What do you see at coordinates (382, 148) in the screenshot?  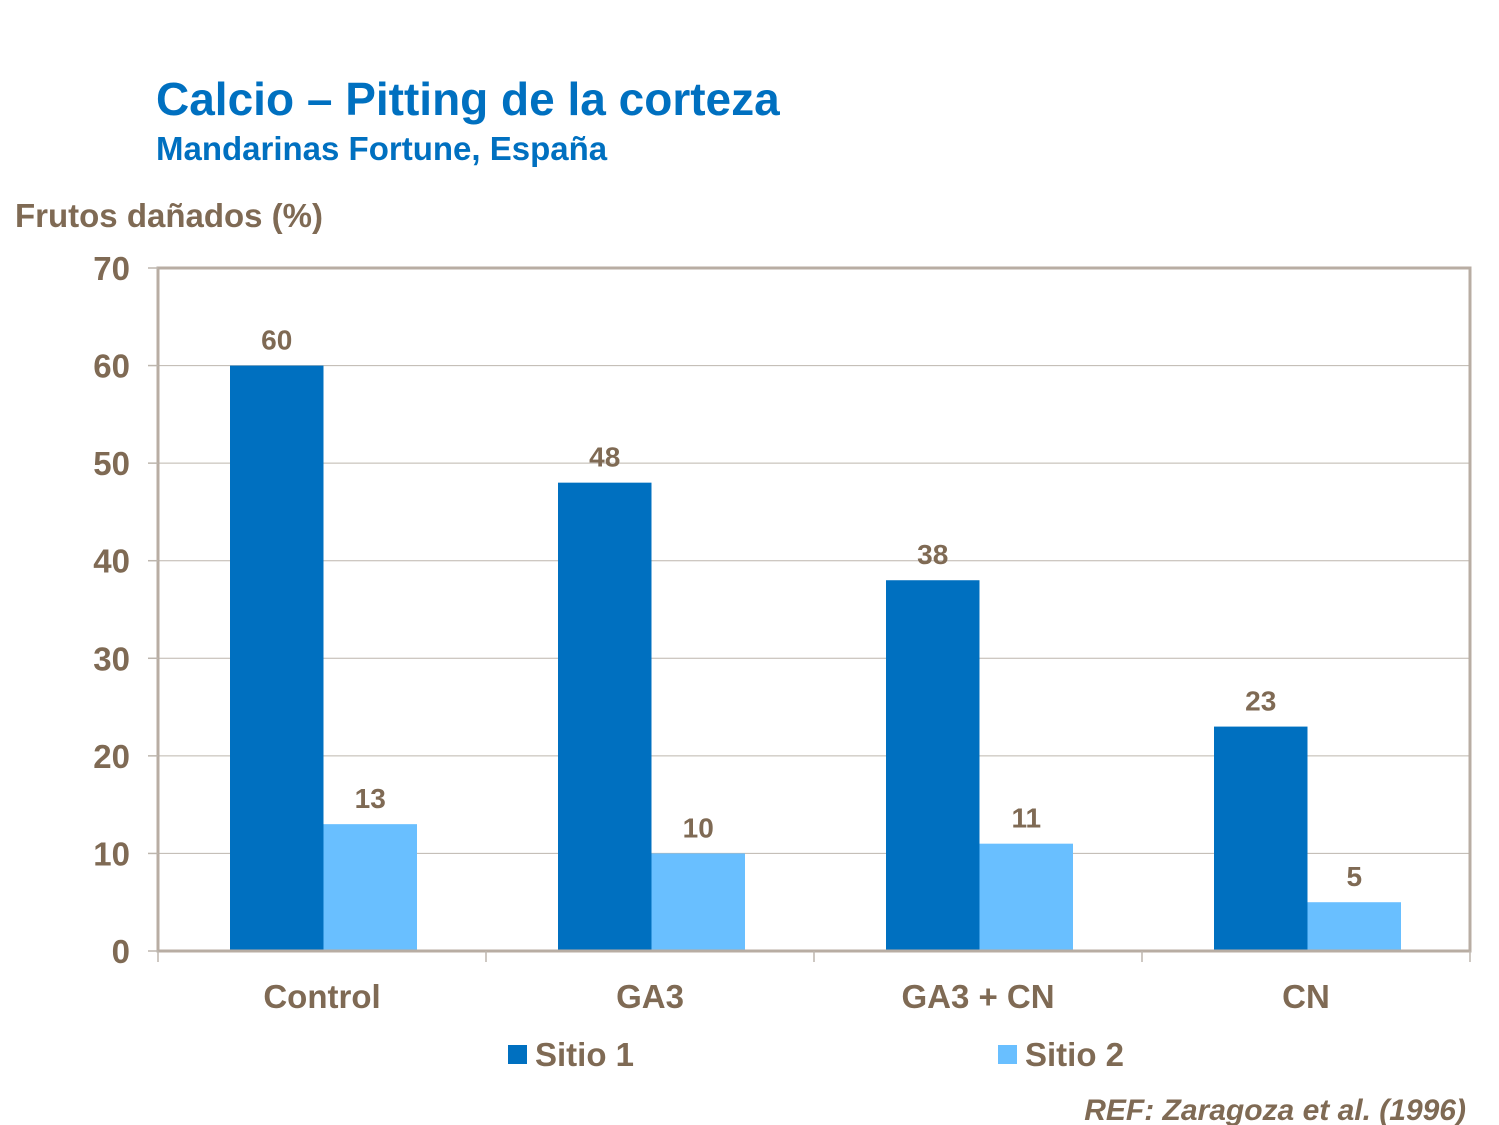 I see `chart-subtitle: Mandarinas Fortune, España` at bounding box center [382, 148].